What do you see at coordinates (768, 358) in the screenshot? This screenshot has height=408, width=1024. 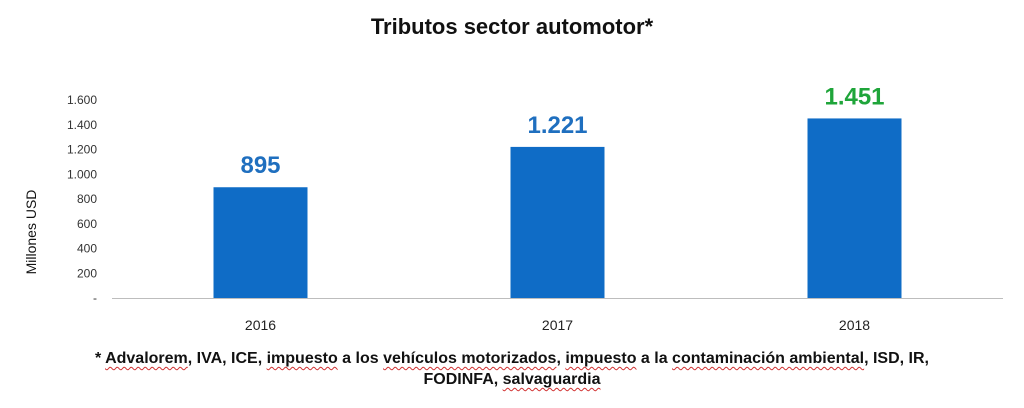 I see `footnote-contaminacion: contaminación ambiental` at bounding box center [768, 358].